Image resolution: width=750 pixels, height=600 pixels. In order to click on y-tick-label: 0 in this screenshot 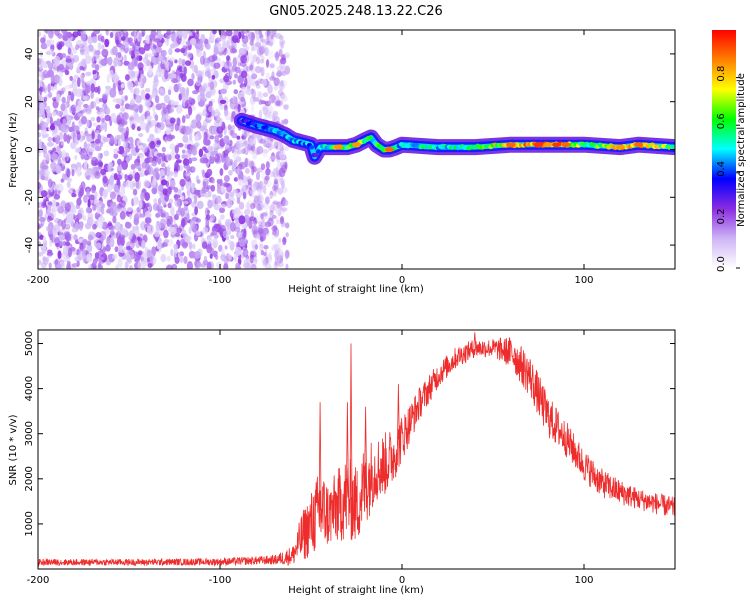, I will do `click(29, 149)`.